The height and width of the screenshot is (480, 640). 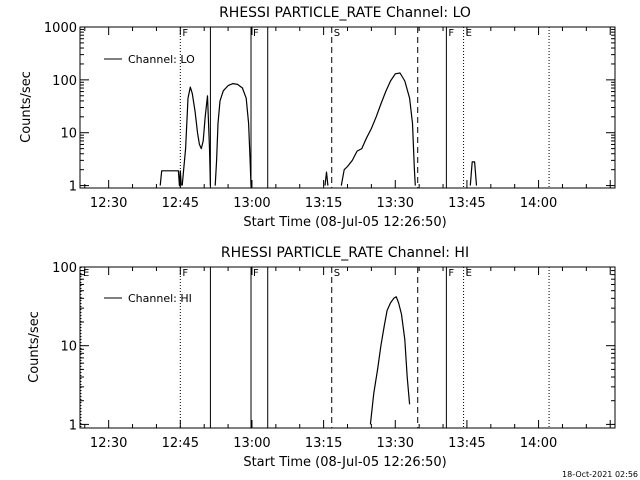 What do you see at coordinates (160, 298) in the screenshot?
I see `legend-label: Channel: HI` at bounding box center [160, 298].